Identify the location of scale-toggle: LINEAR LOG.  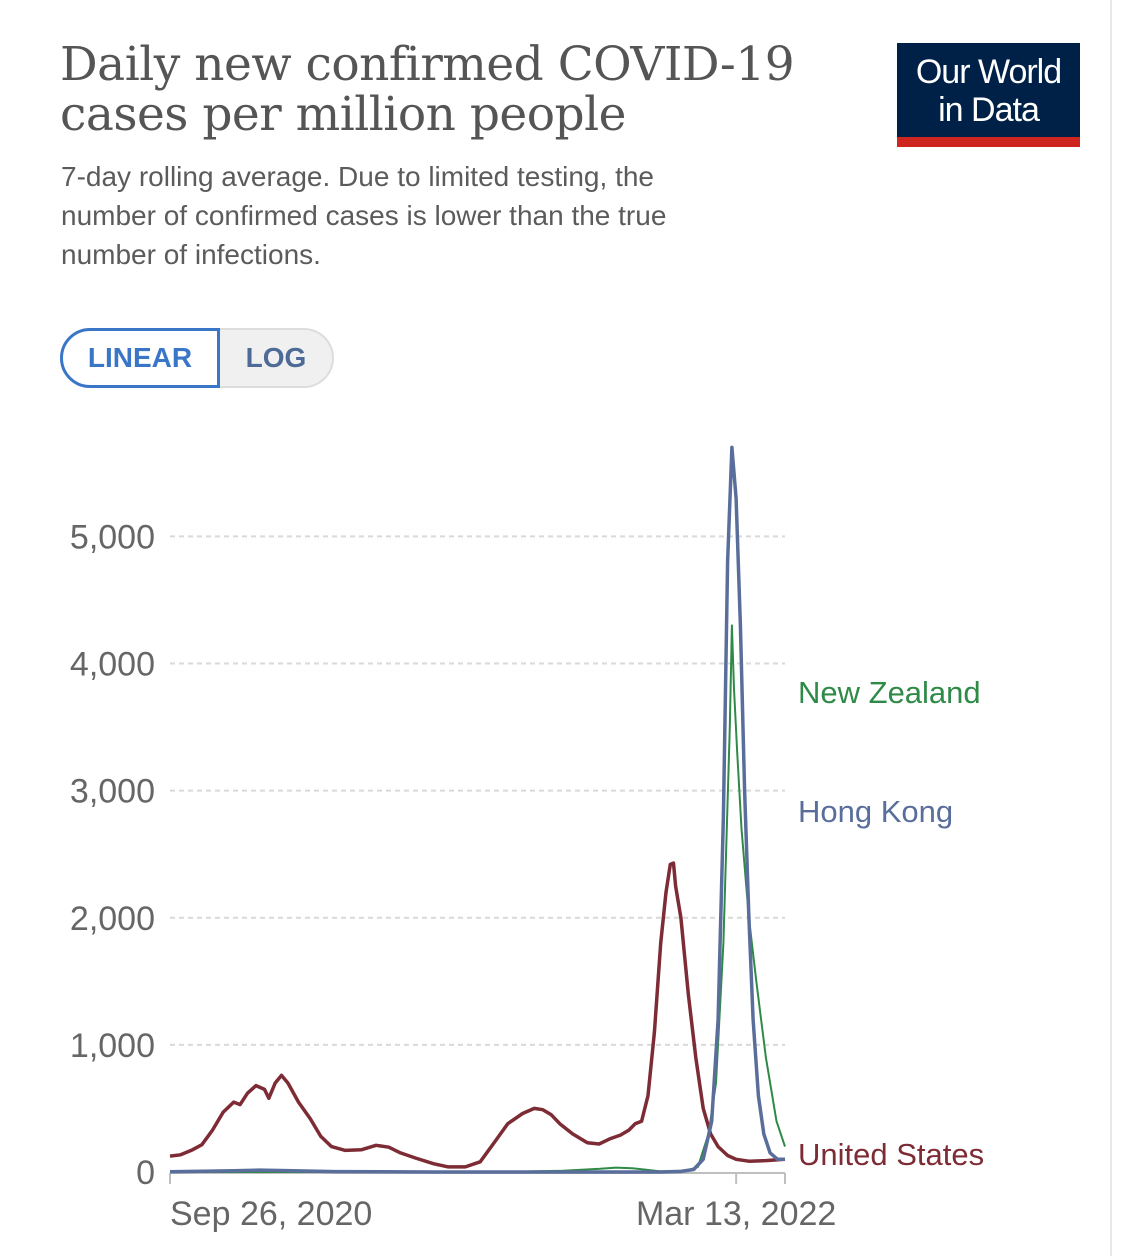
(197, 358).